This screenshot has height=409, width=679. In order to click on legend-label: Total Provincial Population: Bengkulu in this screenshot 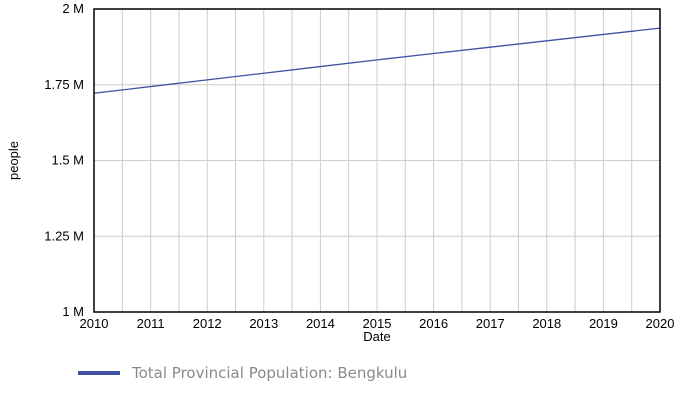, I will do `click(270, 373)`.